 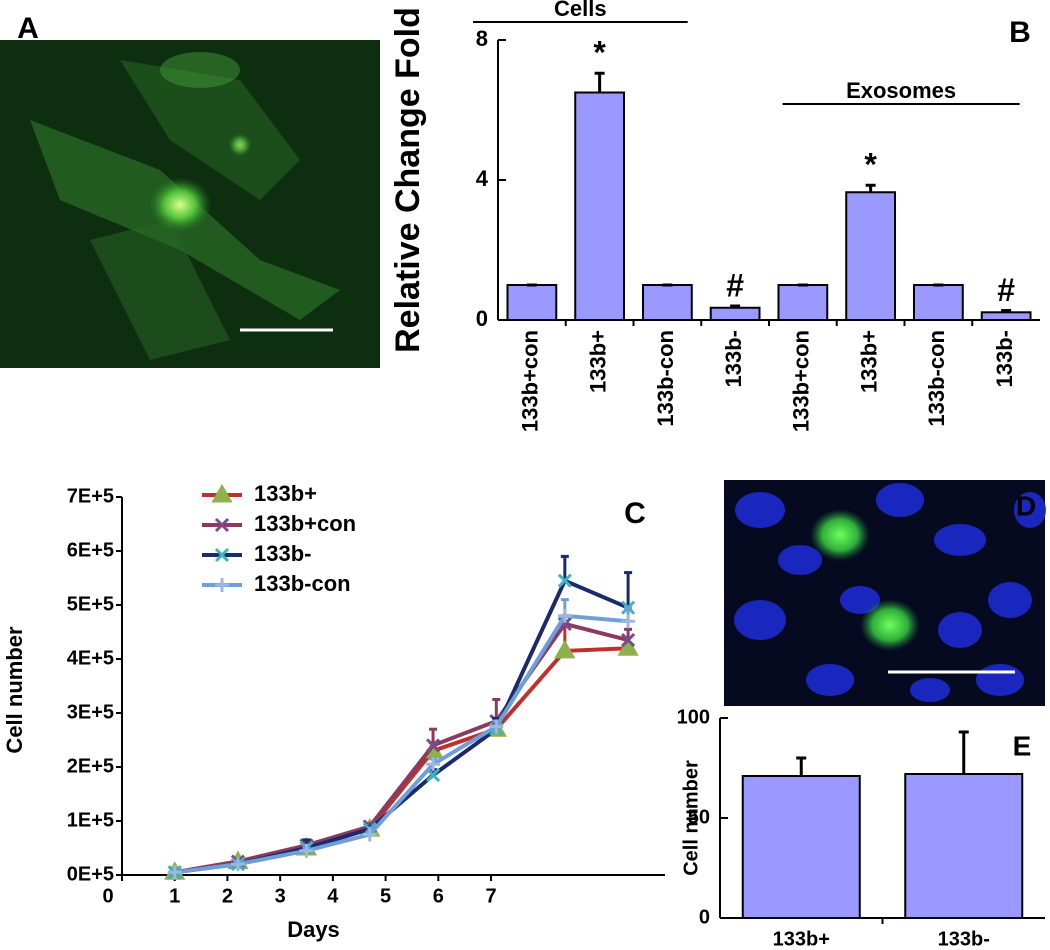 What do you see at coordinates (174, 896) in the screenshot?
I see `x-tick-label: 1` at bounding box center [174, 896].